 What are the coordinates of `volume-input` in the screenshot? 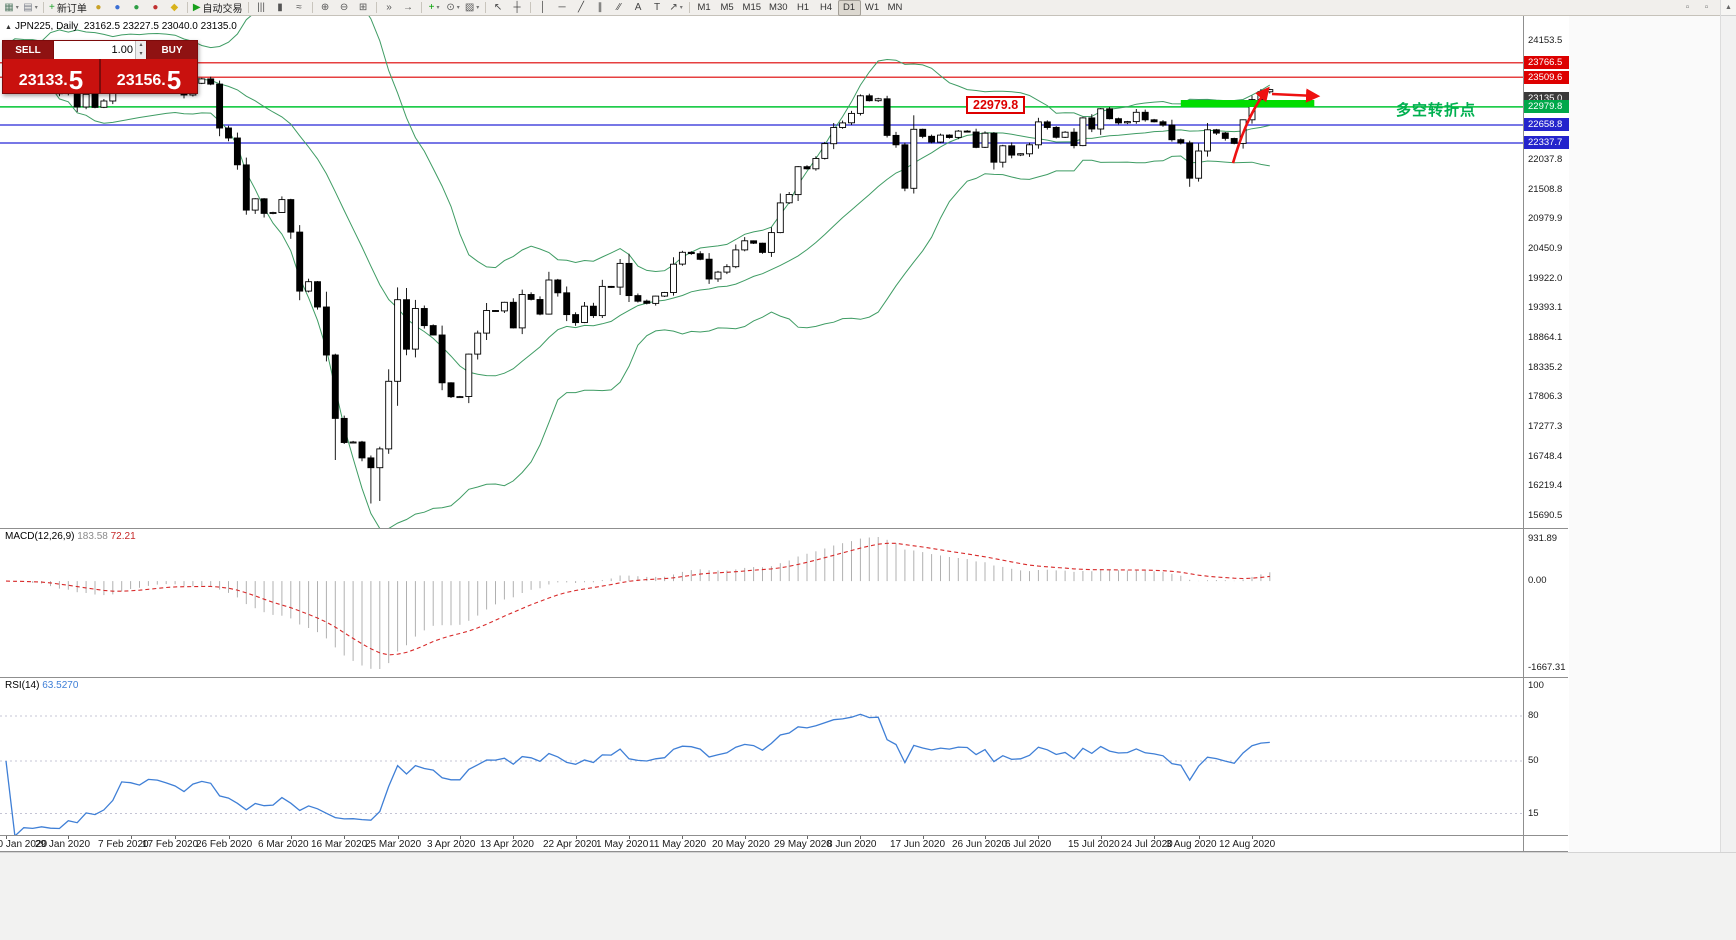 It's located at (94, 50).